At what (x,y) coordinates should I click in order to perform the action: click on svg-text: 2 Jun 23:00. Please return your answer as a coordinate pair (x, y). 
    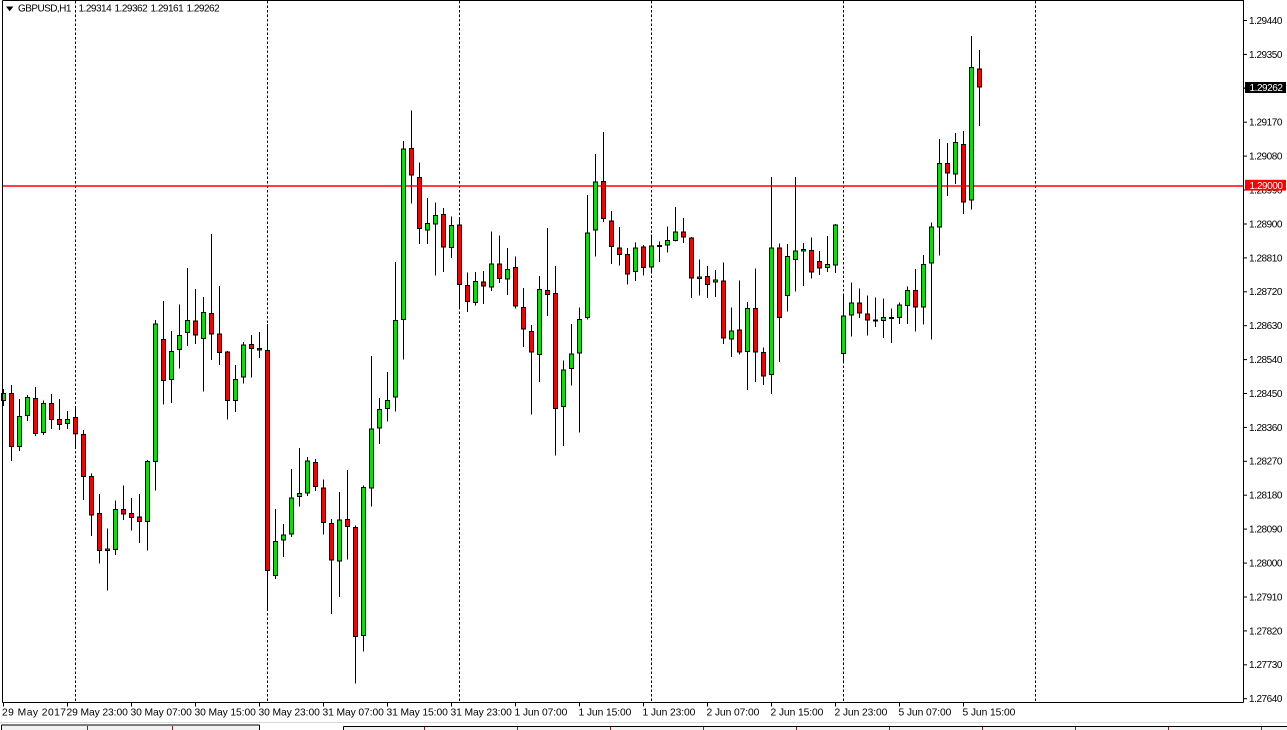
    Looking at the image, I should click on (861, 713).